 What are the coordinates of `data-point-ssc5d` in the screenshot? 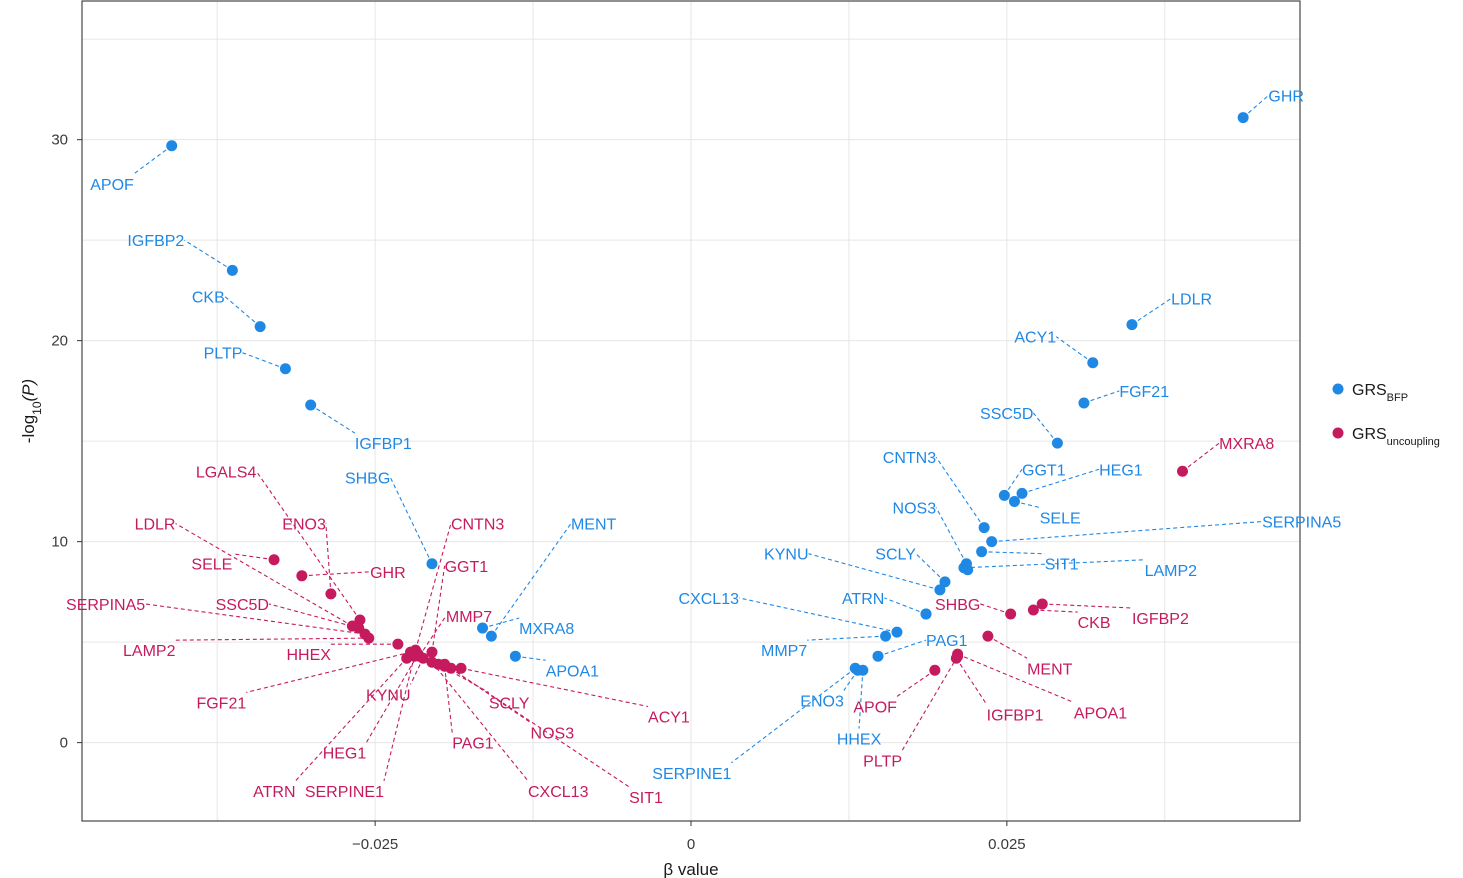 It's located at (1057, 443).